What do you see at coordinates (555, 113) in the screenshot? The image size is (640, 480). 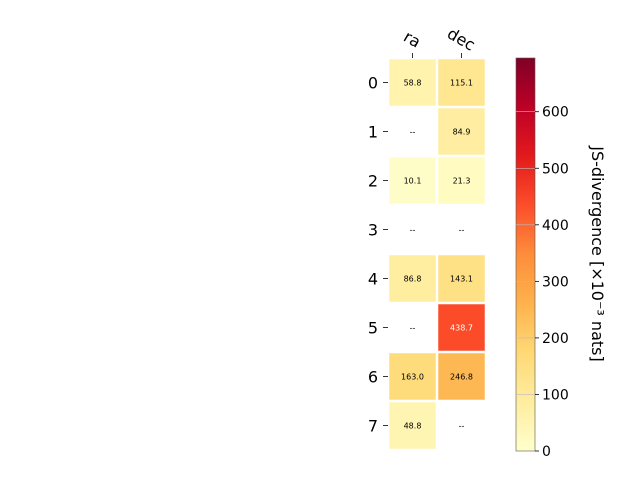 I see `colorbar-tick-label: 600` at bounding box center [555, 113].